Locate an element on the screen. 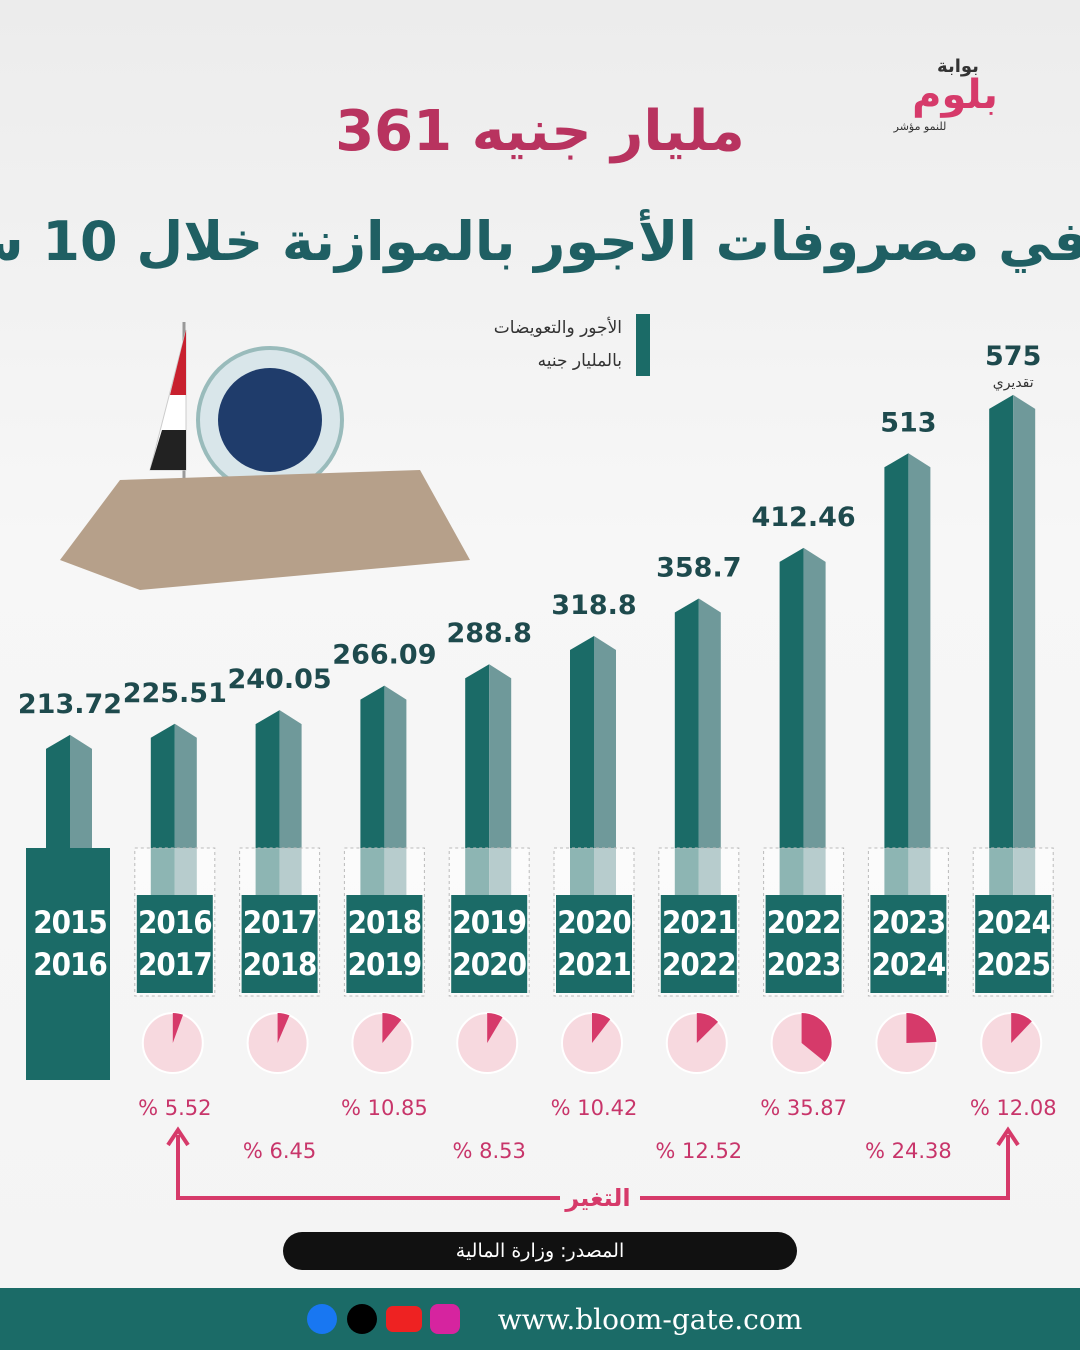  logo: بوابة بلوم للنمو مؤشر is located at coordinates (945, 94).